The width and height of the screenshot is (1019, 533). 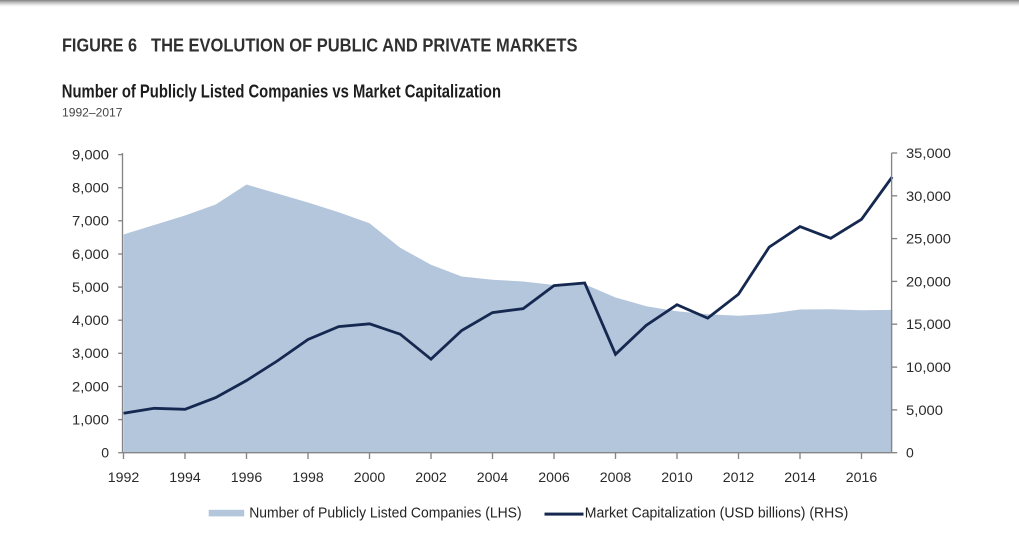 I want to click on svg-text: 6,000, so click(x=90, y=254).